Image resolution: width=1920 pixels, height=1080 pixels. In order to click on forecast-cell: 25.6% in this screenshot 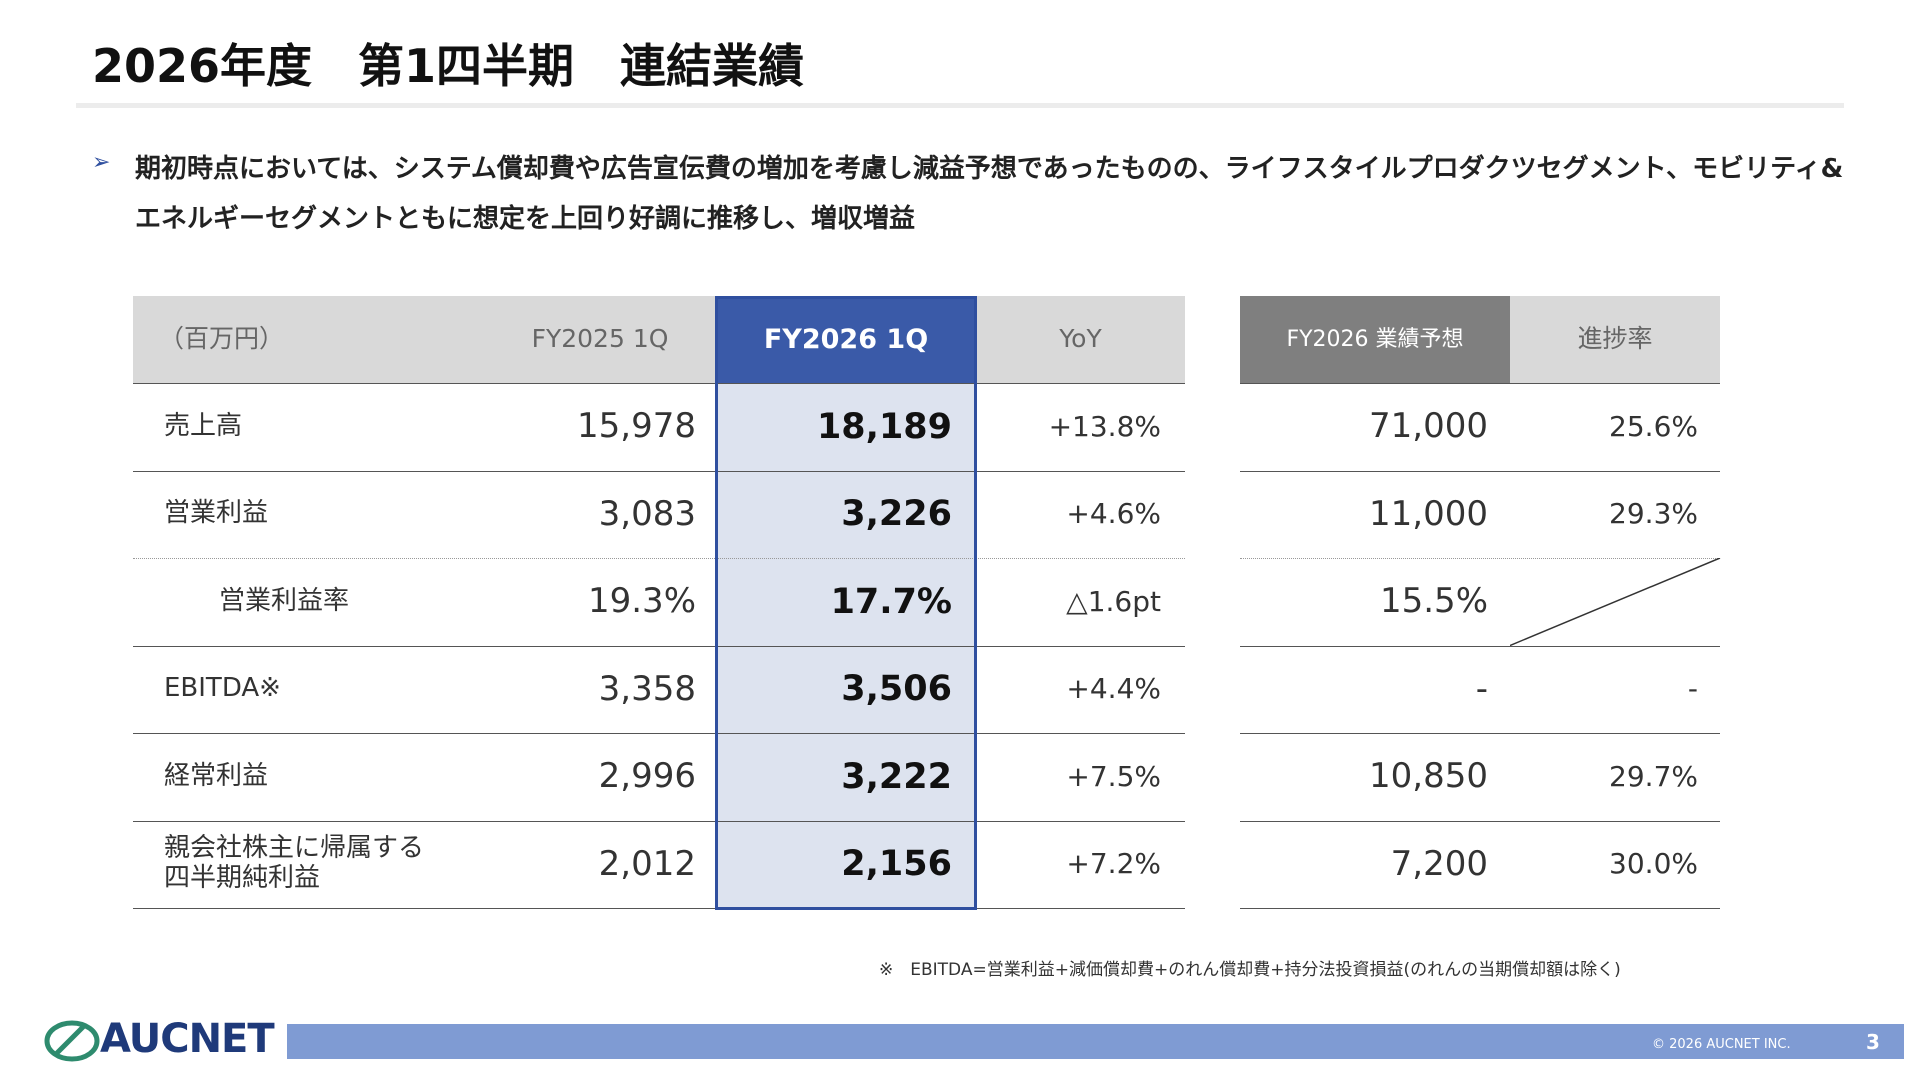, I will do `click(1653, 426)`.